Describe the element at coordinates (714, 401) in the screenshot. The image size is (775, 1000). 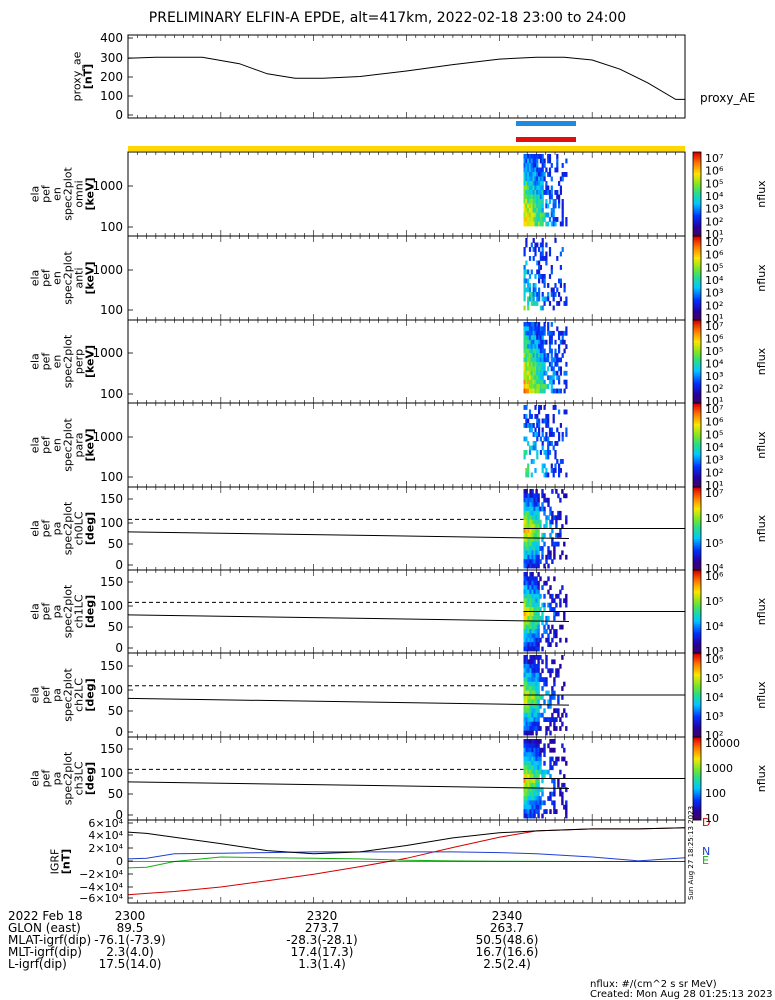
I see `colorbar-tick-label: 10¹` at that location.